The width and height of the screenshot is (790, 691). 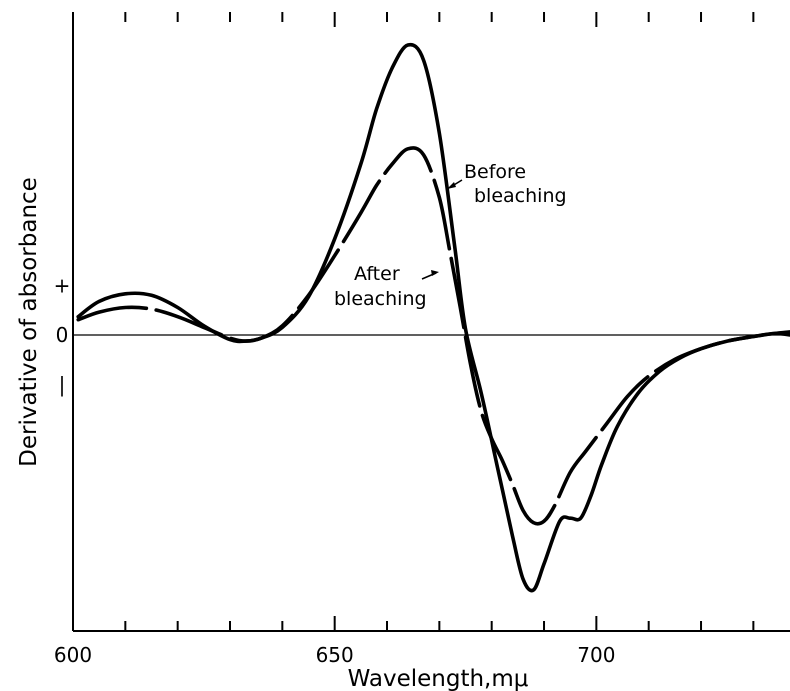 What do you see at coordinates (73, 655) in the screenshot?
I see `x-tick-label: 600` at bounding box center [73, 655].